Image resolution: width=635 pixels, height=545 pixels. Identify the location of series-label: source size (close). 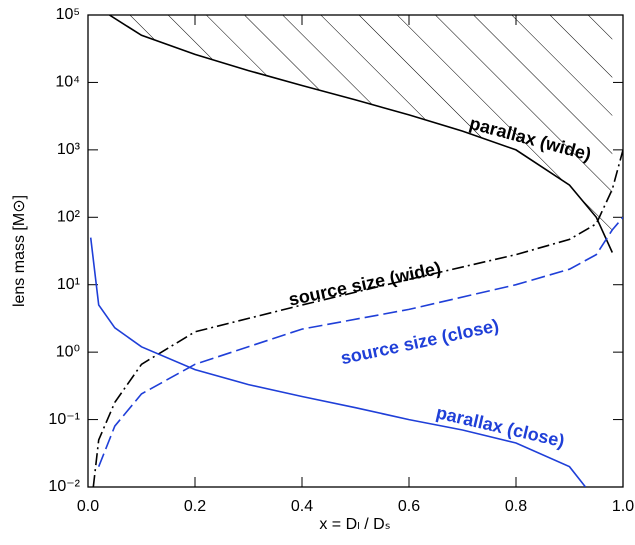
(420, 341).